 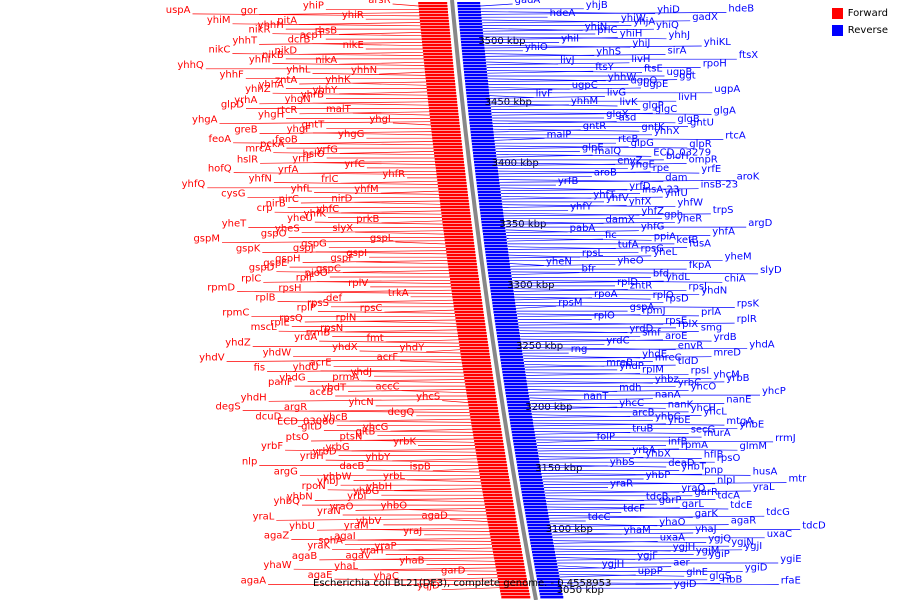 I want to click on gene-label: yhbO, so click(x=394, y=506).